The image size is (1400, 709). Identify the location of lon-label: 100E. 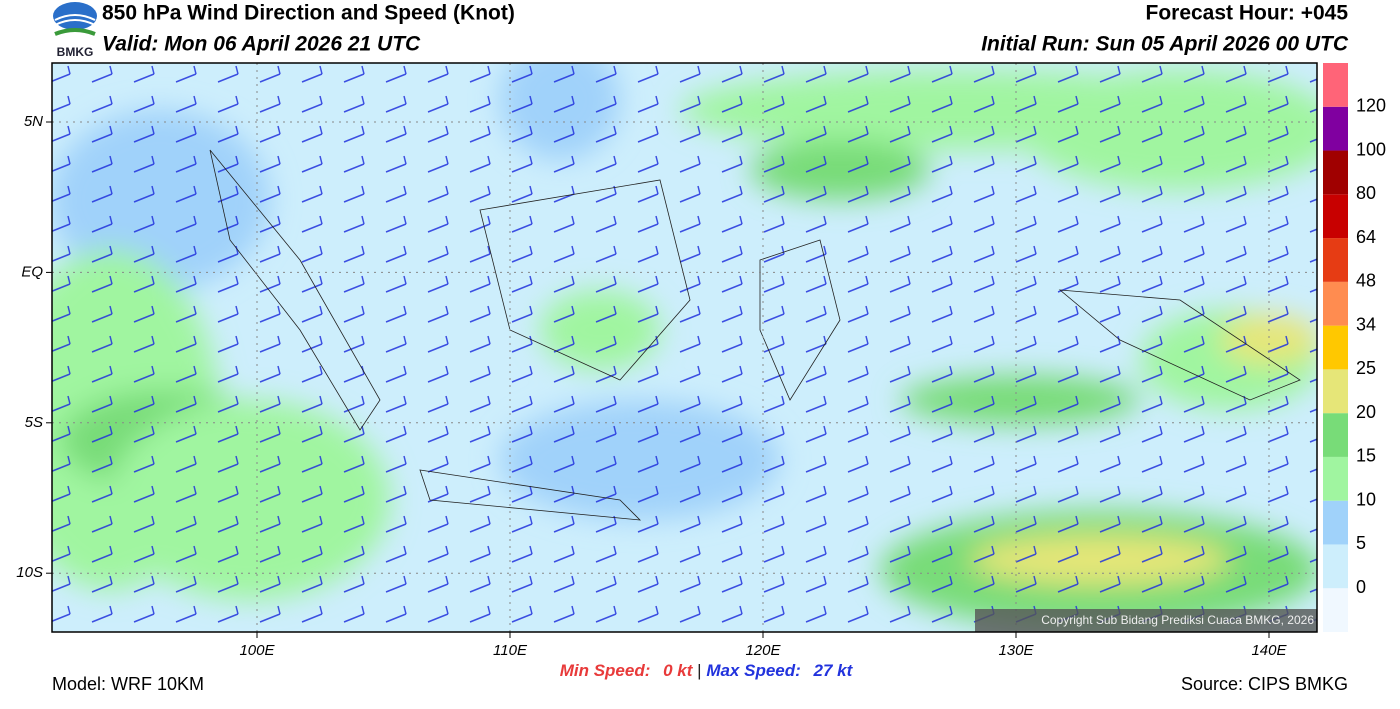
(257, 650).